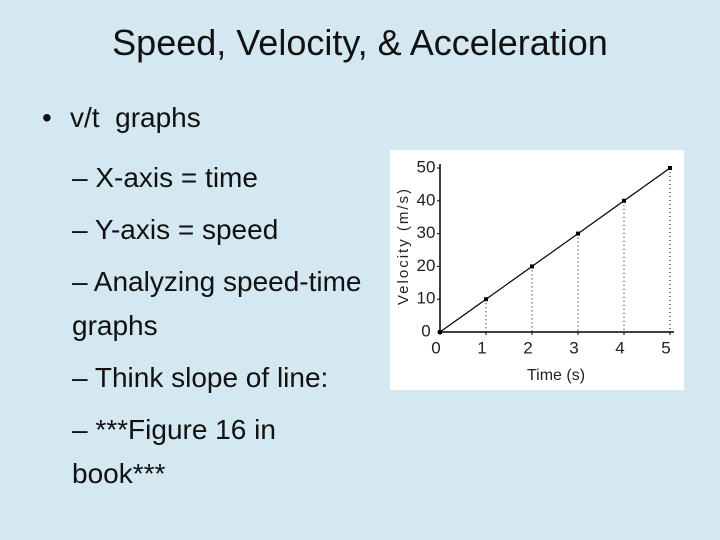 The width and height of the screenshot is (720, 540). I want to click on x-tick-label: 5, so click(665, 347).